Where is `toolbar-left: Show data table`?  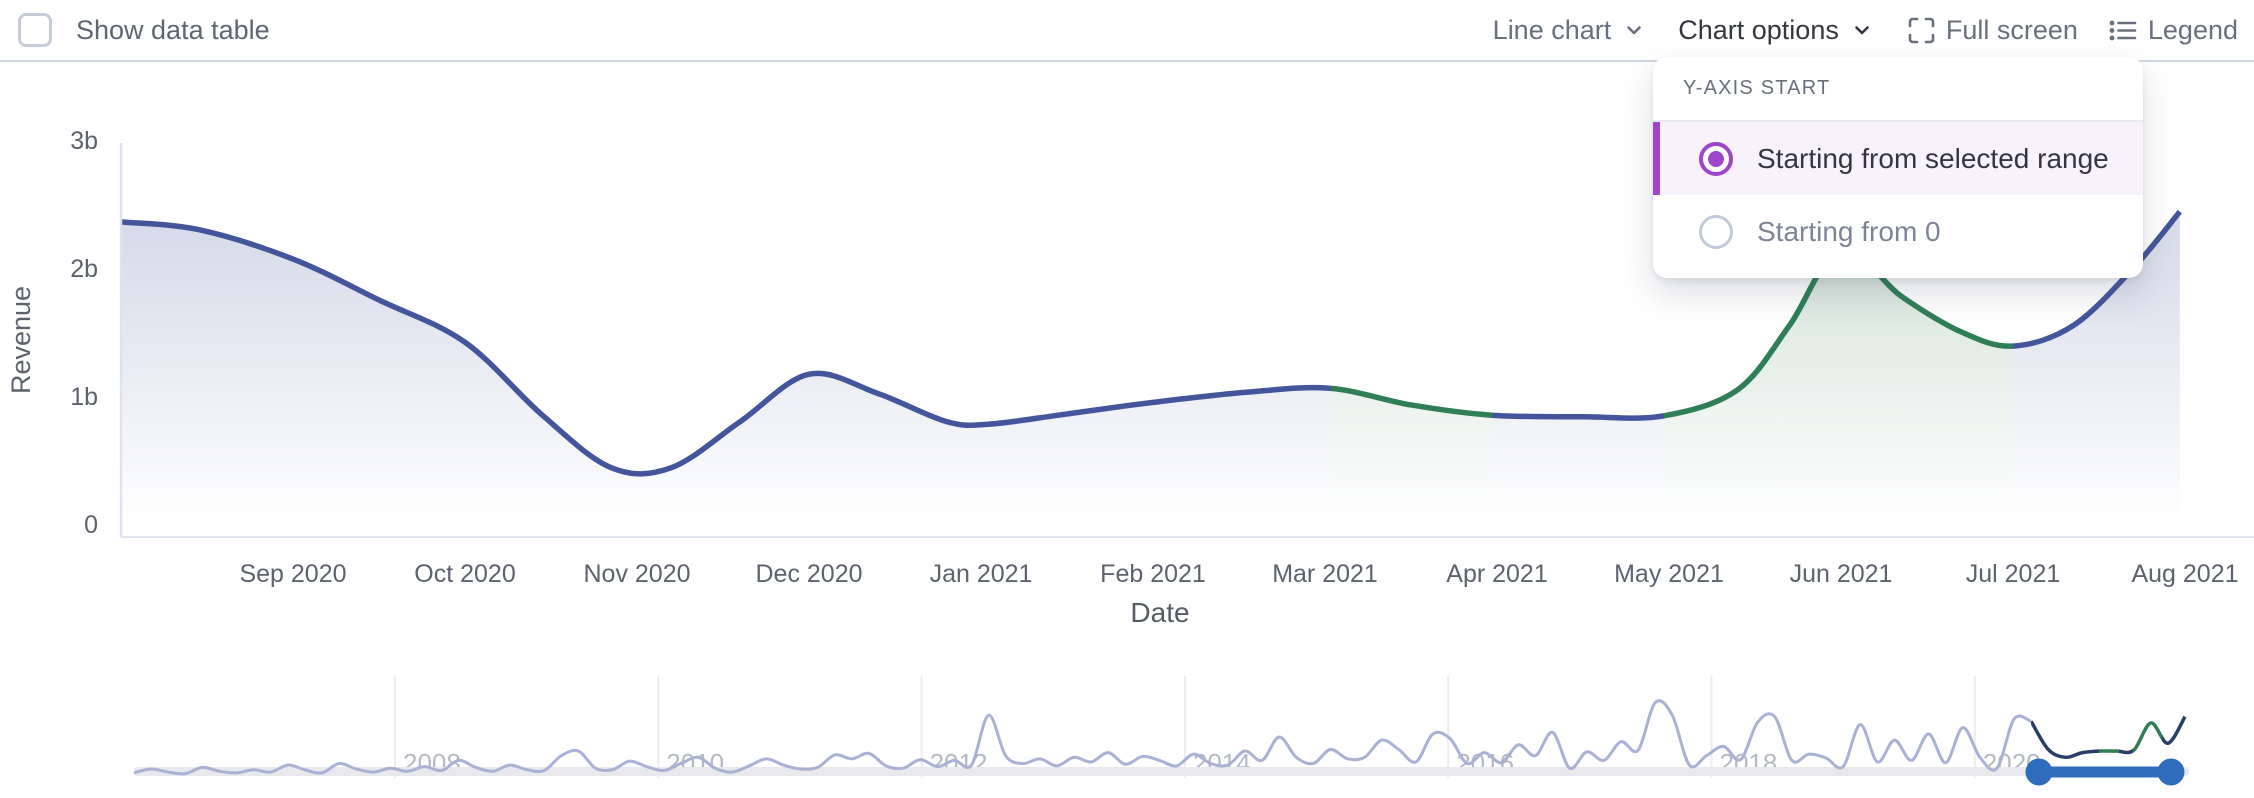
toolbar-left: Show data table is located at coordinates (144, 30).